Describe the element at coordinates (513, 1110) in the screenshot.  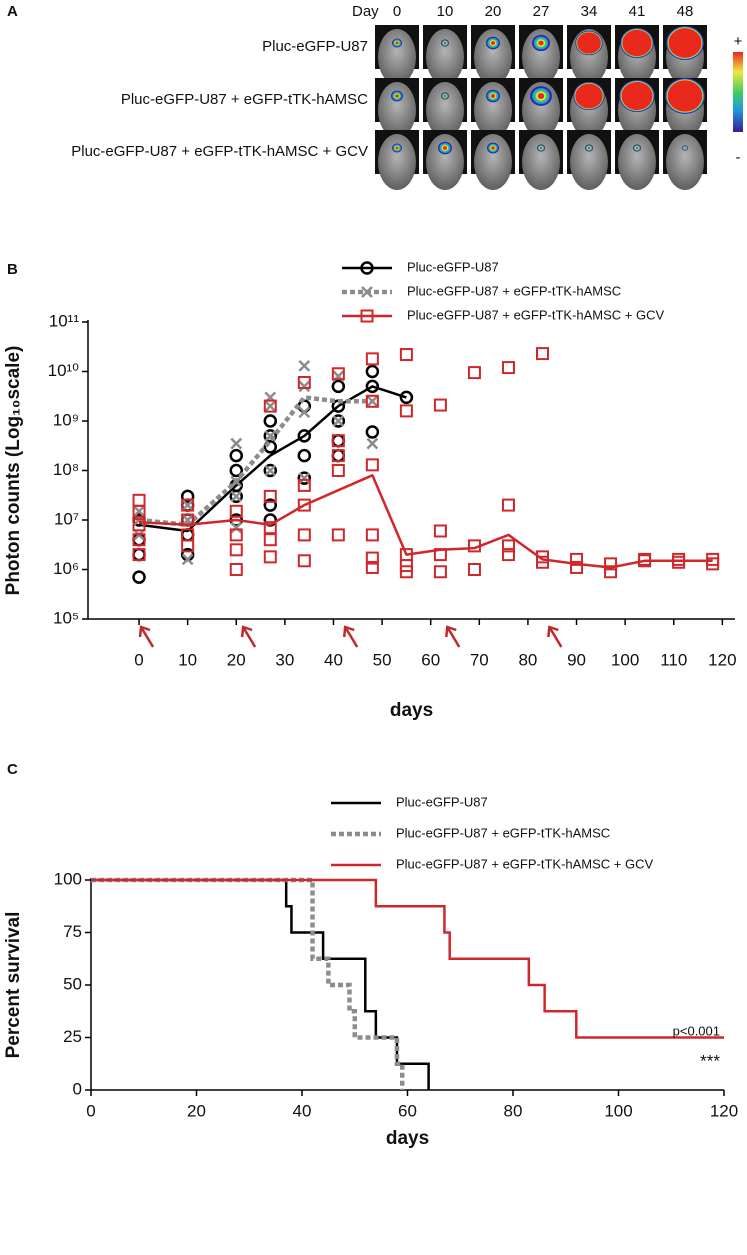
I see `x-tick-label: 80` at that location.